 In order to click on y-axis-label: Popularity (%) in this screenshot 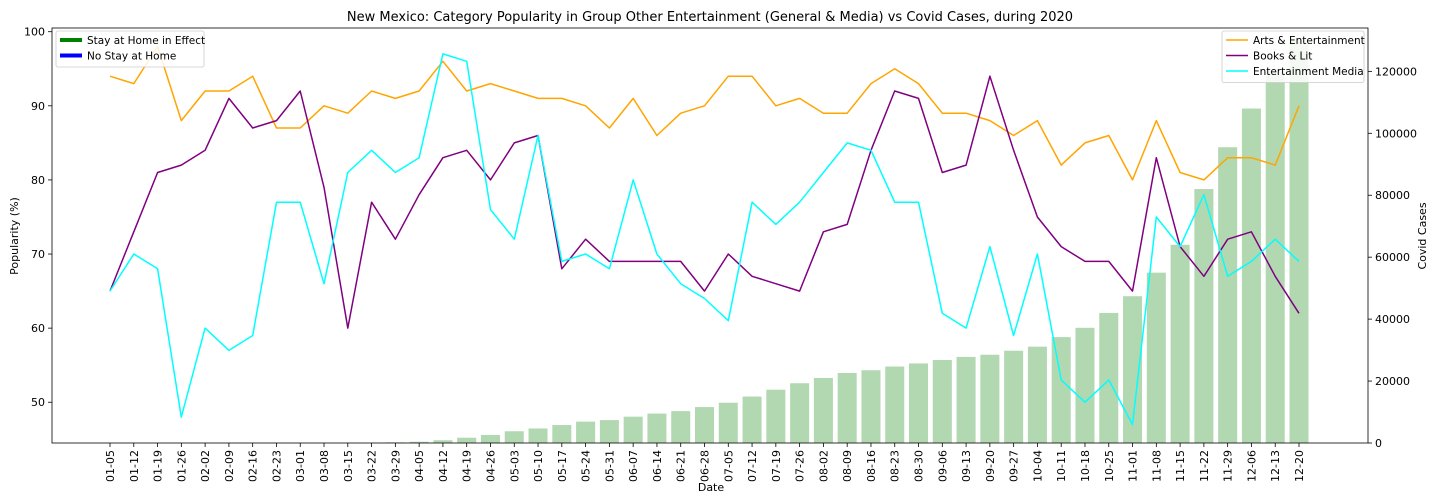, I will do `click(14, 236)`.